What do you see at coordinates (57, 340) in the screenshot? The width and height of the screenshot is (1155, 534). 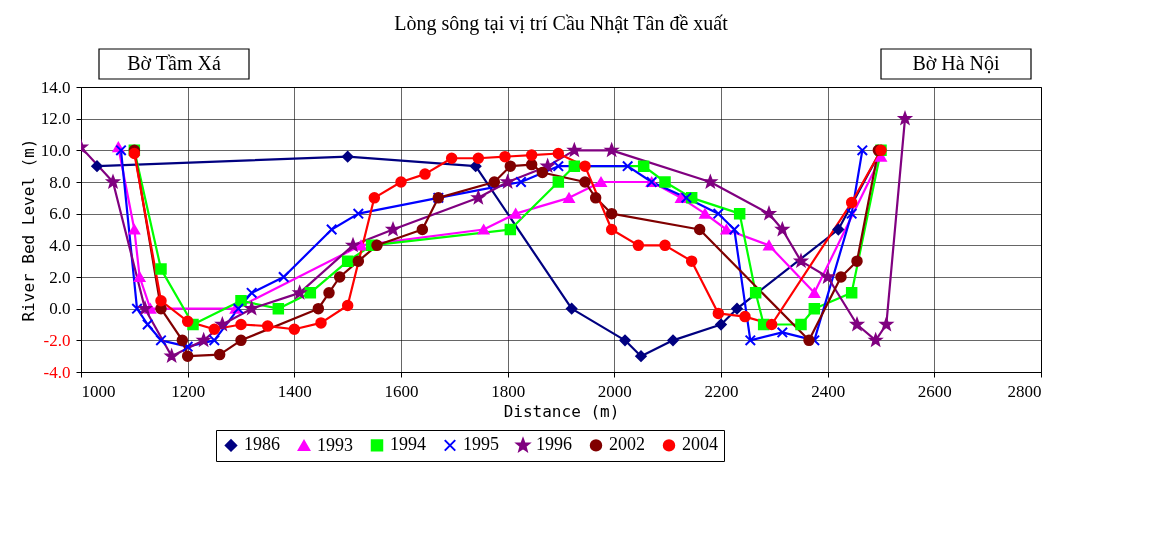 I see `y-tick-label: -2.0` at bounding box center [57, 340].